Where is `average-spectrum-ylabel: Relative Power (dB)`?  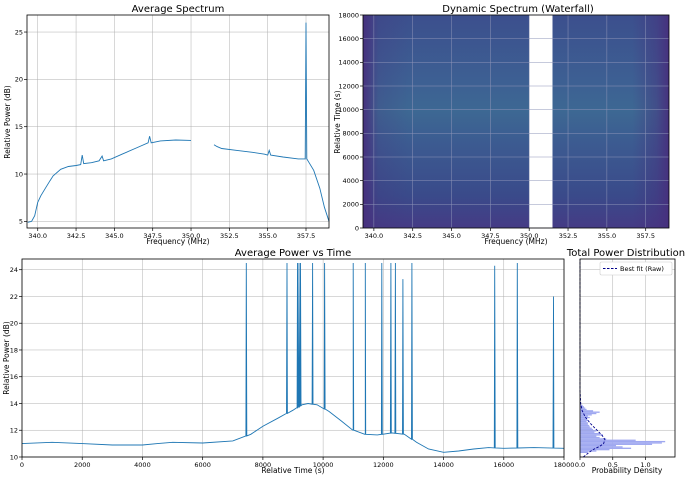
average-spectrum-ylabel: Relative Power (dB) is located at coordinates (7, 122).